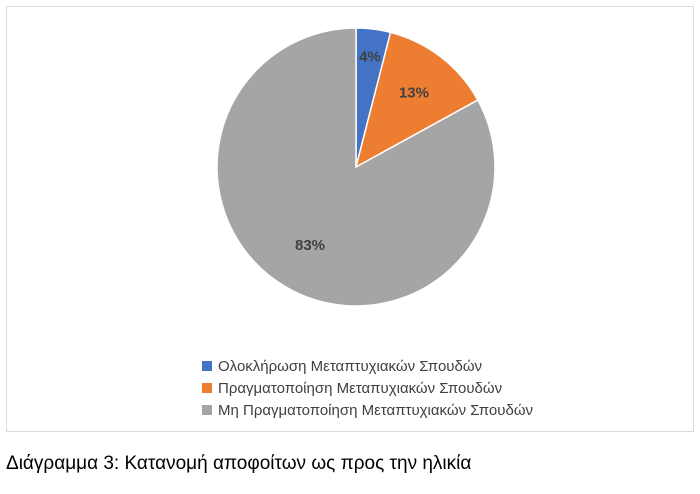 This screenshot has width=700, height=494. Describe the element at coordinates (350, 366) in the screenshot. I see `legend-label: Ολοκλήρωση Μεταπτυχιακών Σπουδών` at that location.